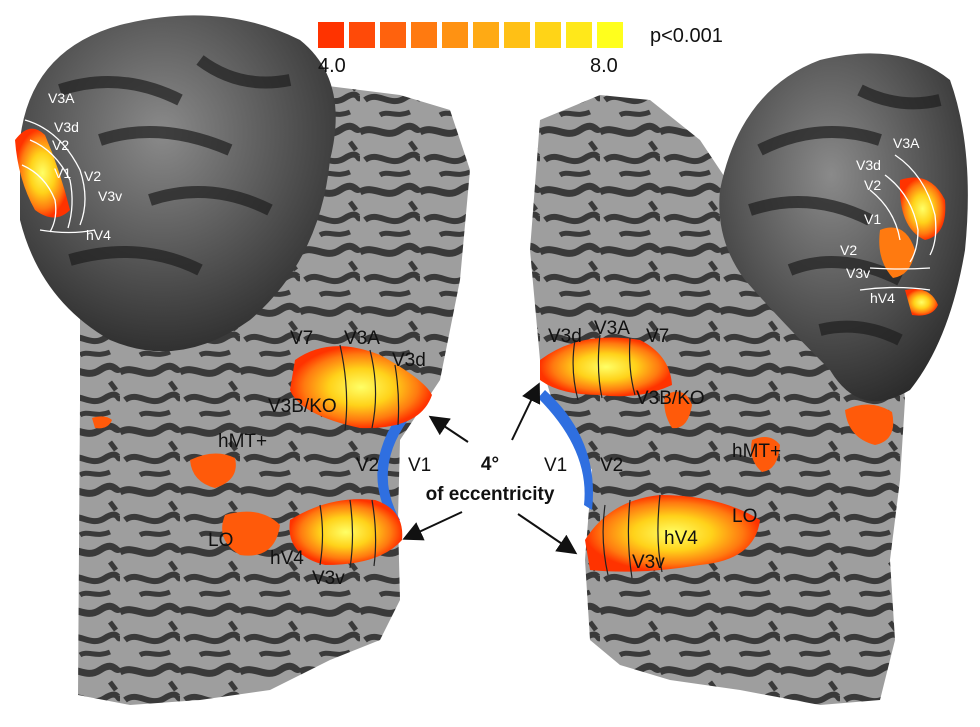 The width and height of the screenshot is (980, 727). What do you see at coordinates (110, 196) in the screenshot?
I see `left-brain-label-5: V3v` at bounding box center [110, 196].